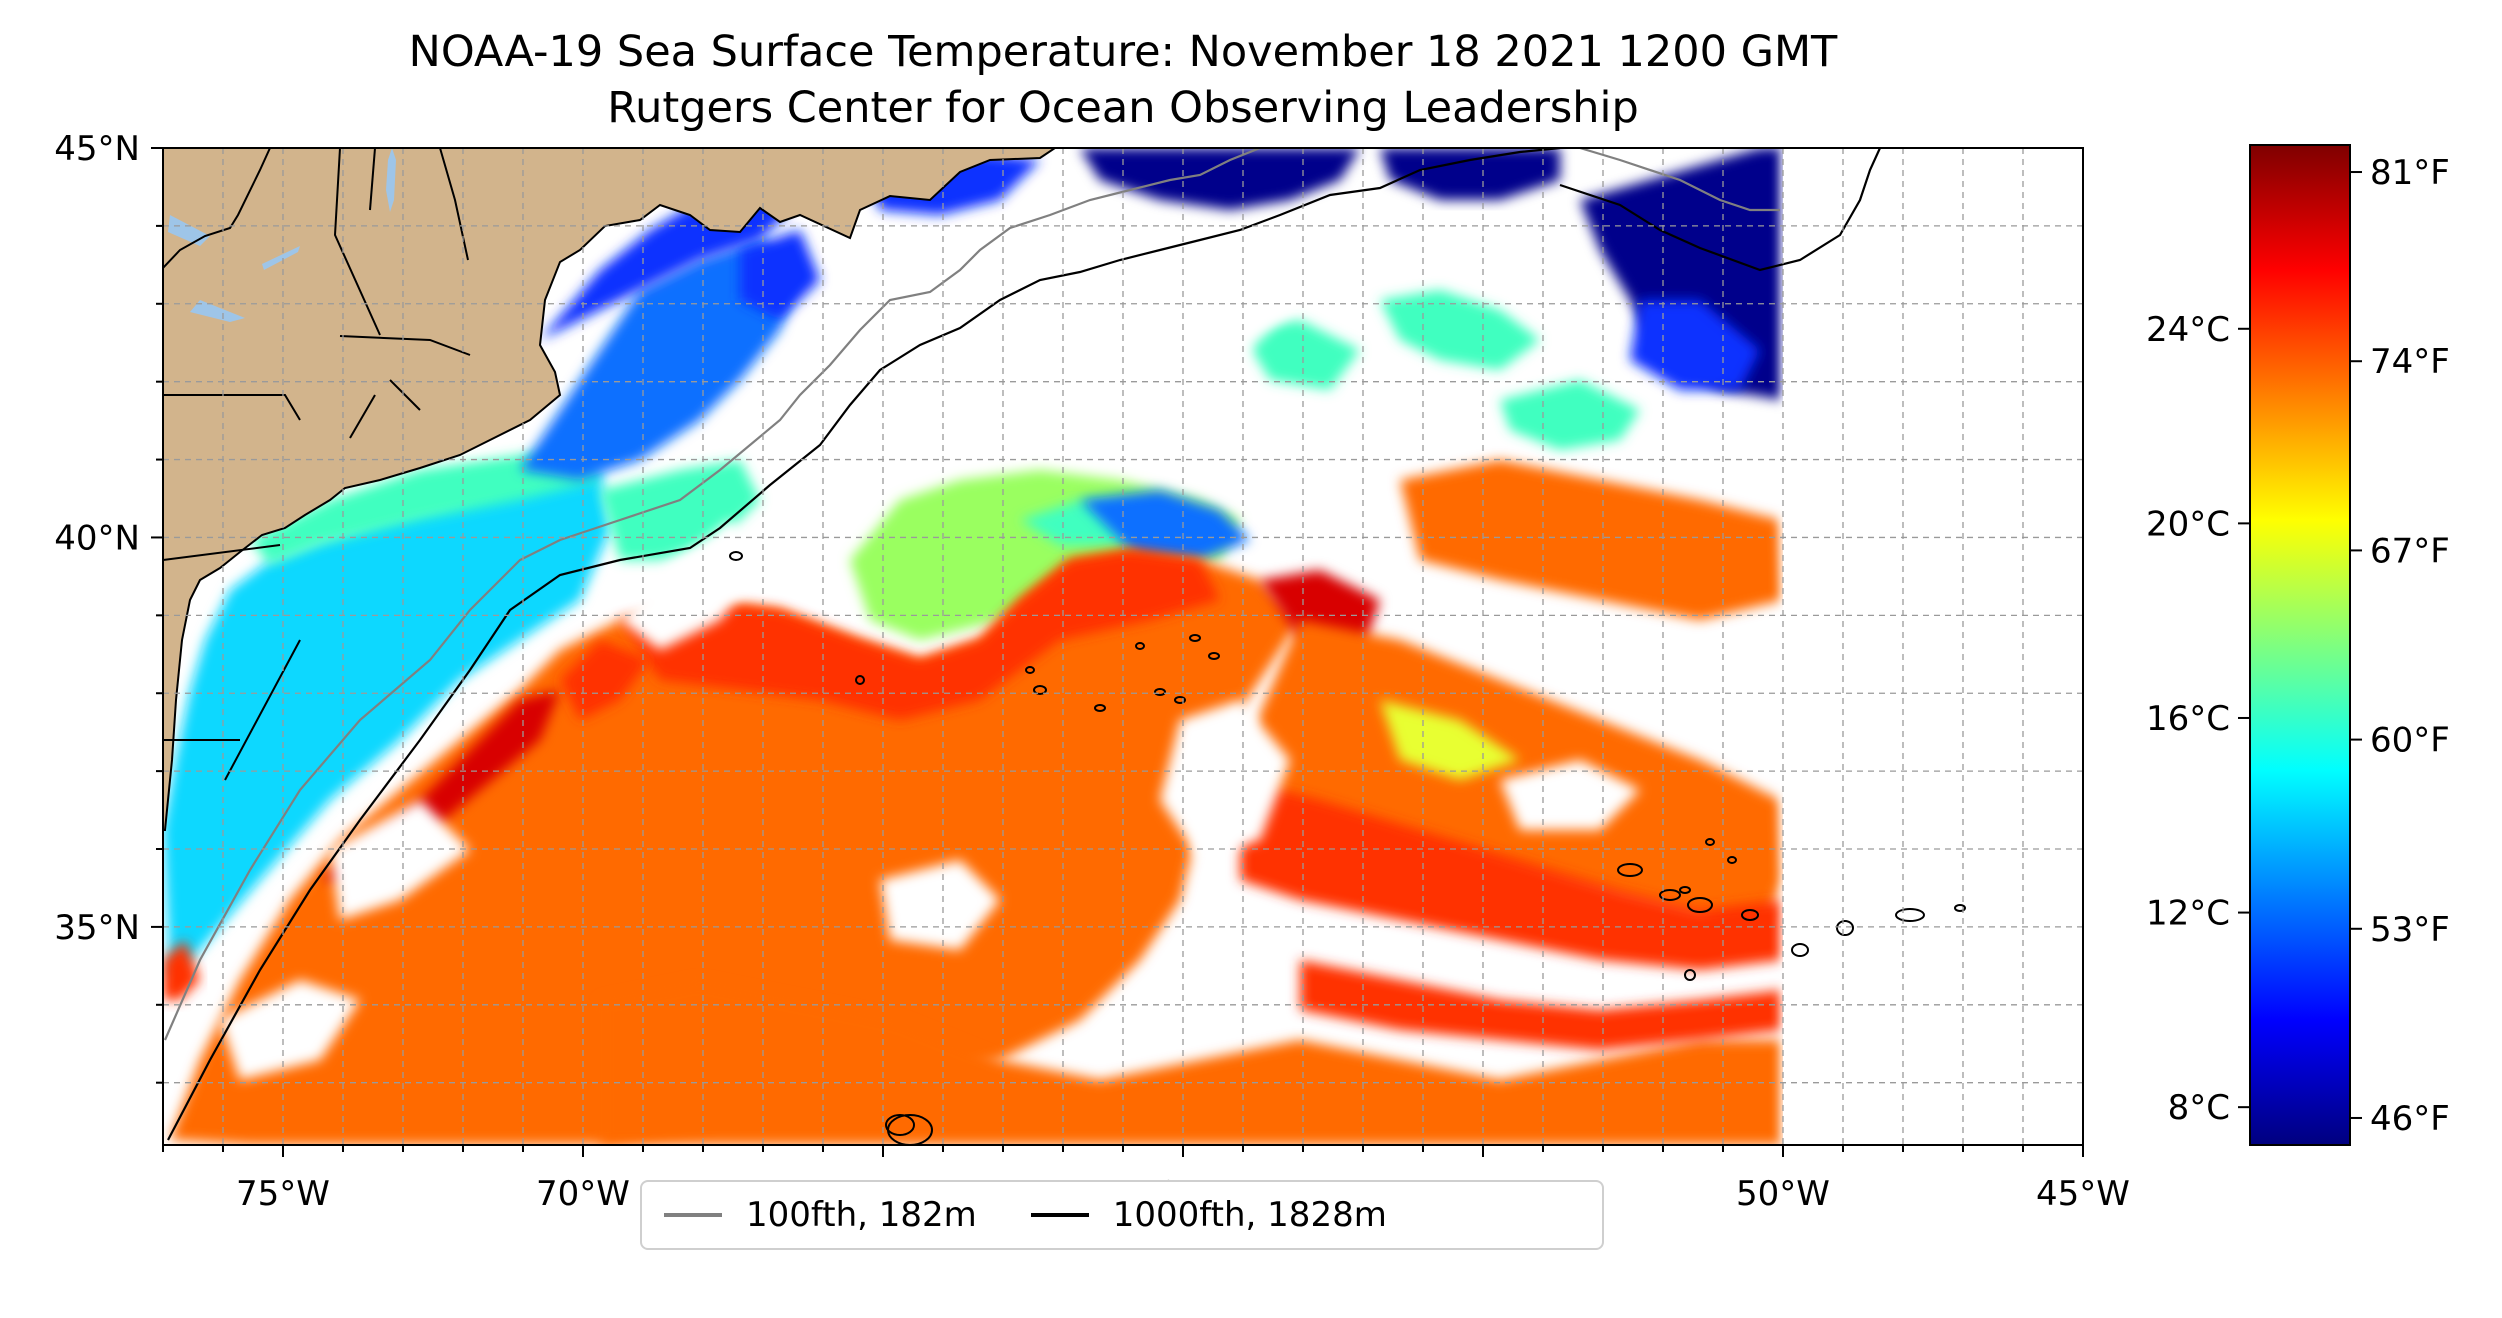  I want to click on legend-item-1000fth: 1000fth, 1828m, so click(1208, 1215).